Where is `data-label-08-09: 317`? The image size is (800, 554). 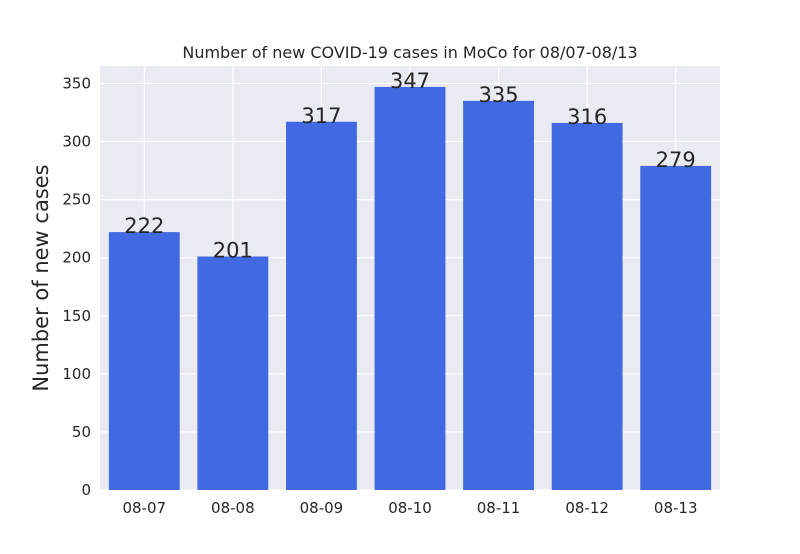
data-label-08-09: 317 is located at coordinates (321, 116).